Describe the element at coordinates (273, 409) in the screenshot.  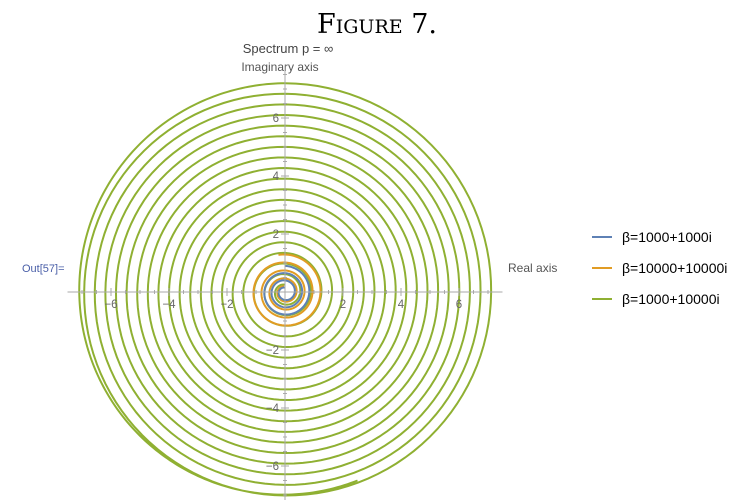
I see `y-tick-label: −4` at that location.